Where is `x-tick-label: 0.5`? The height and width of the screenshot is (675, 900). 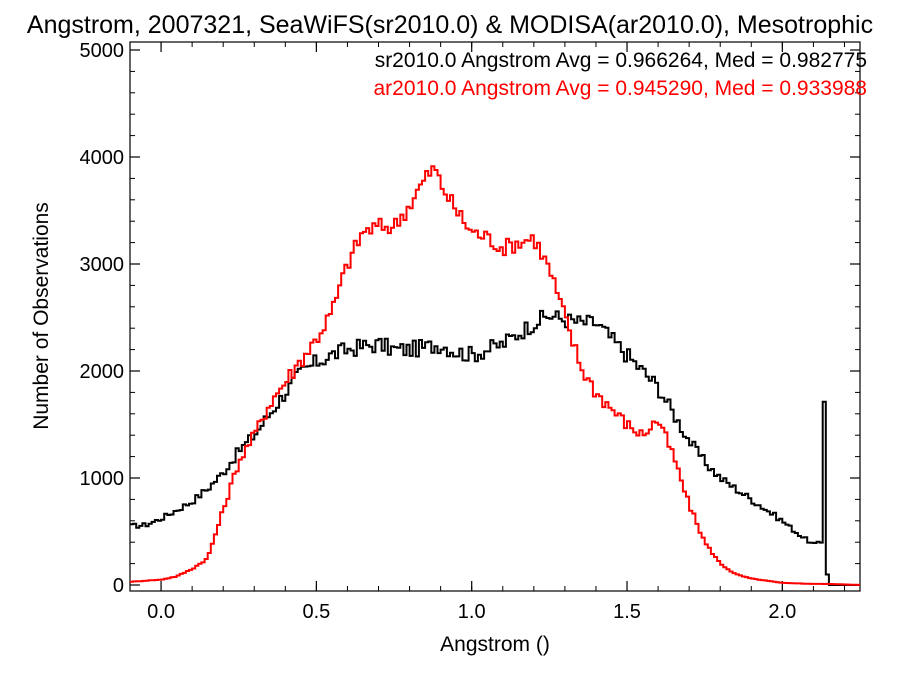 x-tick-label: 0.5 is located at coordinates (316, 612).